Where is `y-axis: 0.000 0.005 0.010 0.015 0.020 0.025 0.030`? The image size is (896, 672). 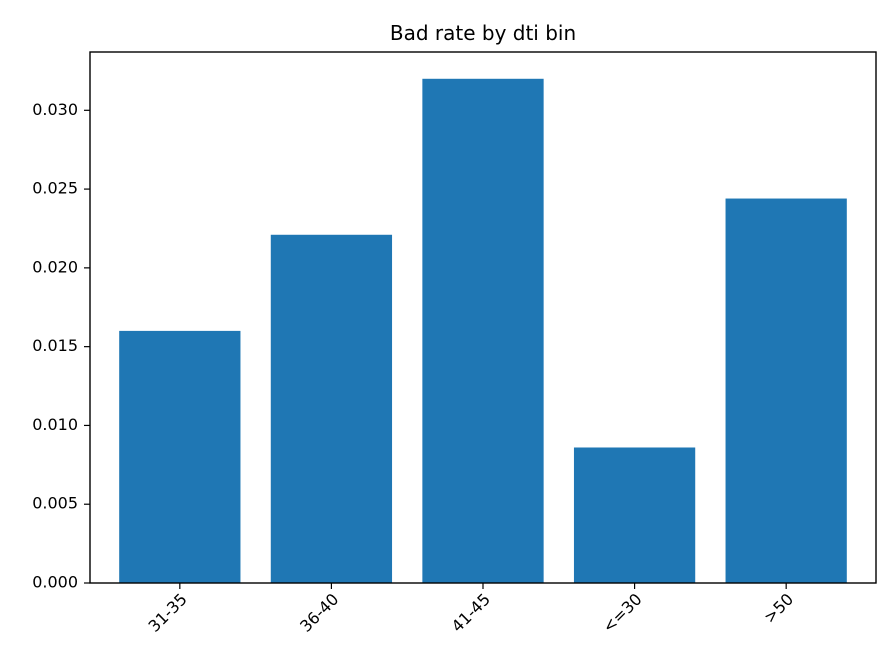 y-axis: 0.000 0.005 0.010 0.015 0.020 0.025 0.030 is located at coordinates (61, 346).